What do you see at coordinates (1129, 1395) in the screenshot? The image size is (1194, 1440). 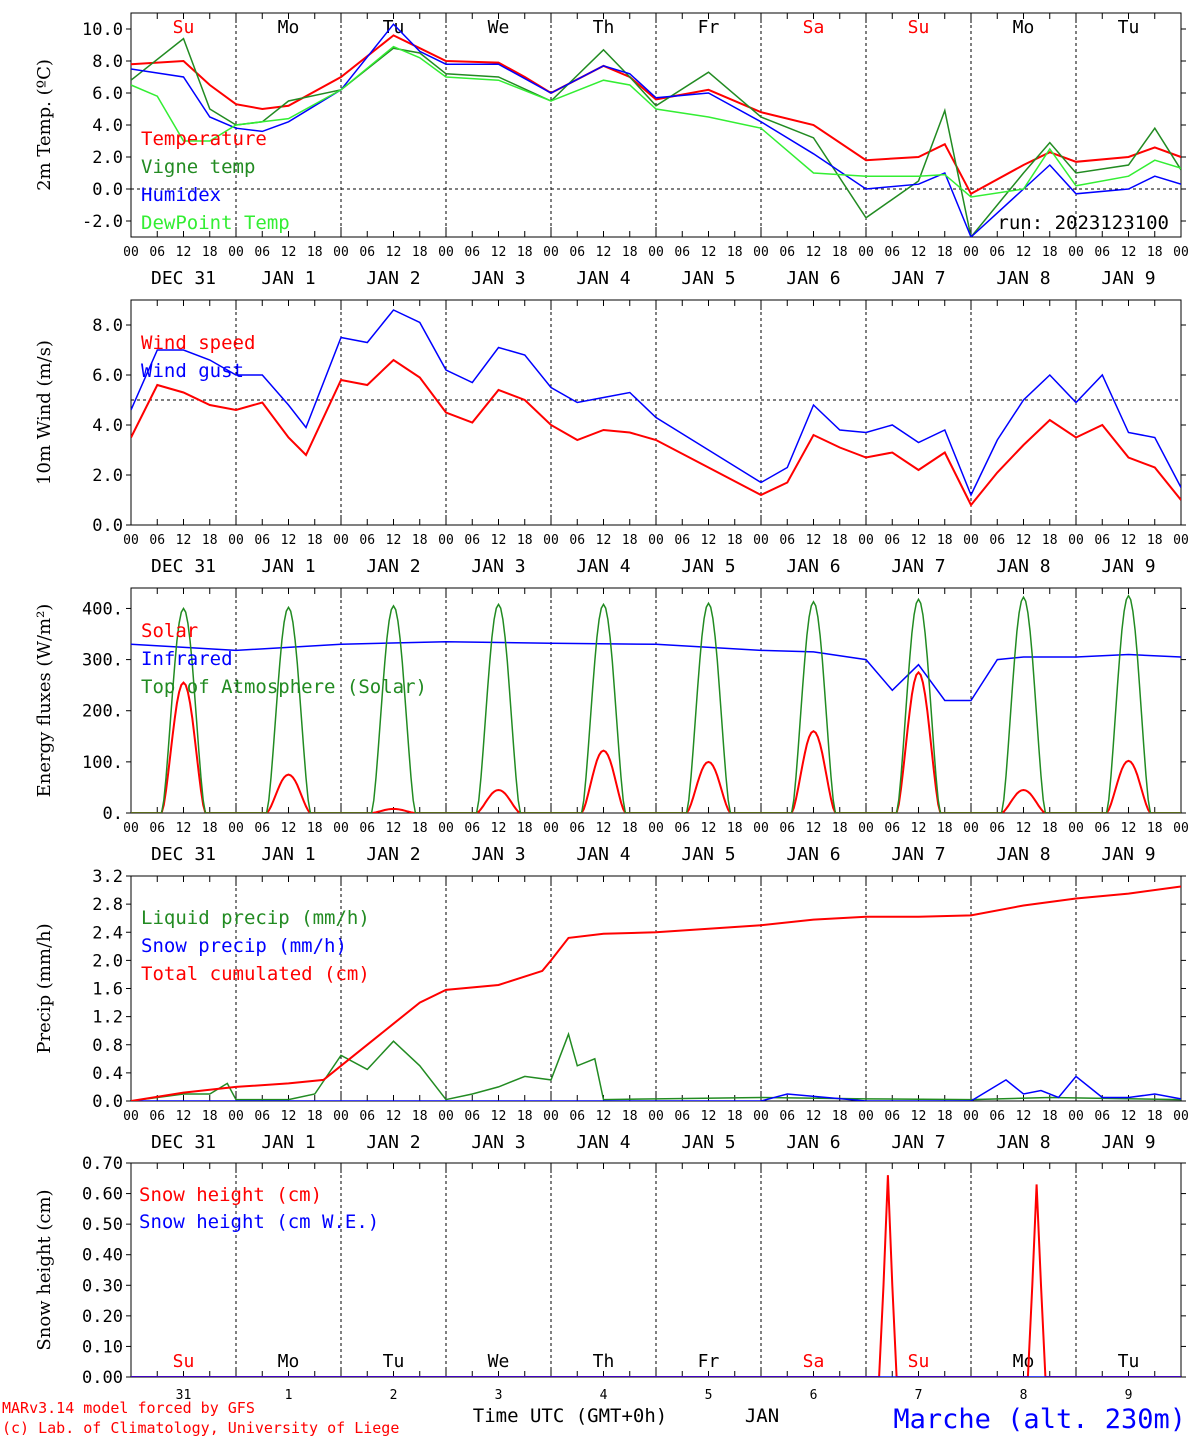 I see `day-number-label: 9` at bounding box center [1129, 1395].